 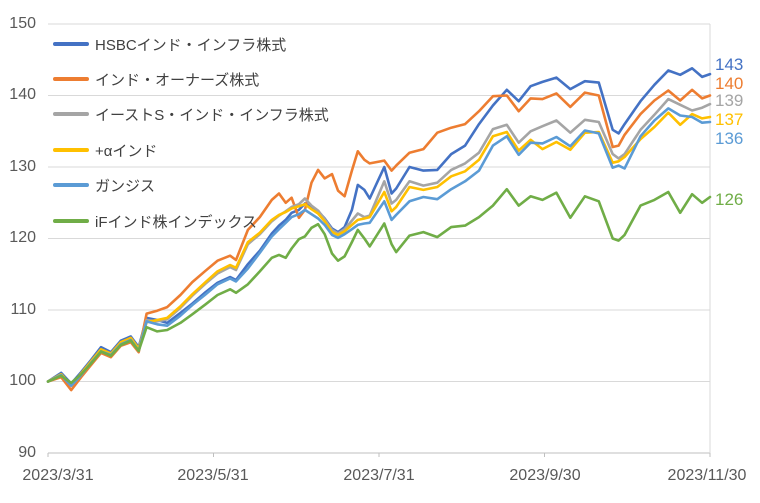 I want to click on y-axis-tick-label: 130, so click(x=22, y=166).